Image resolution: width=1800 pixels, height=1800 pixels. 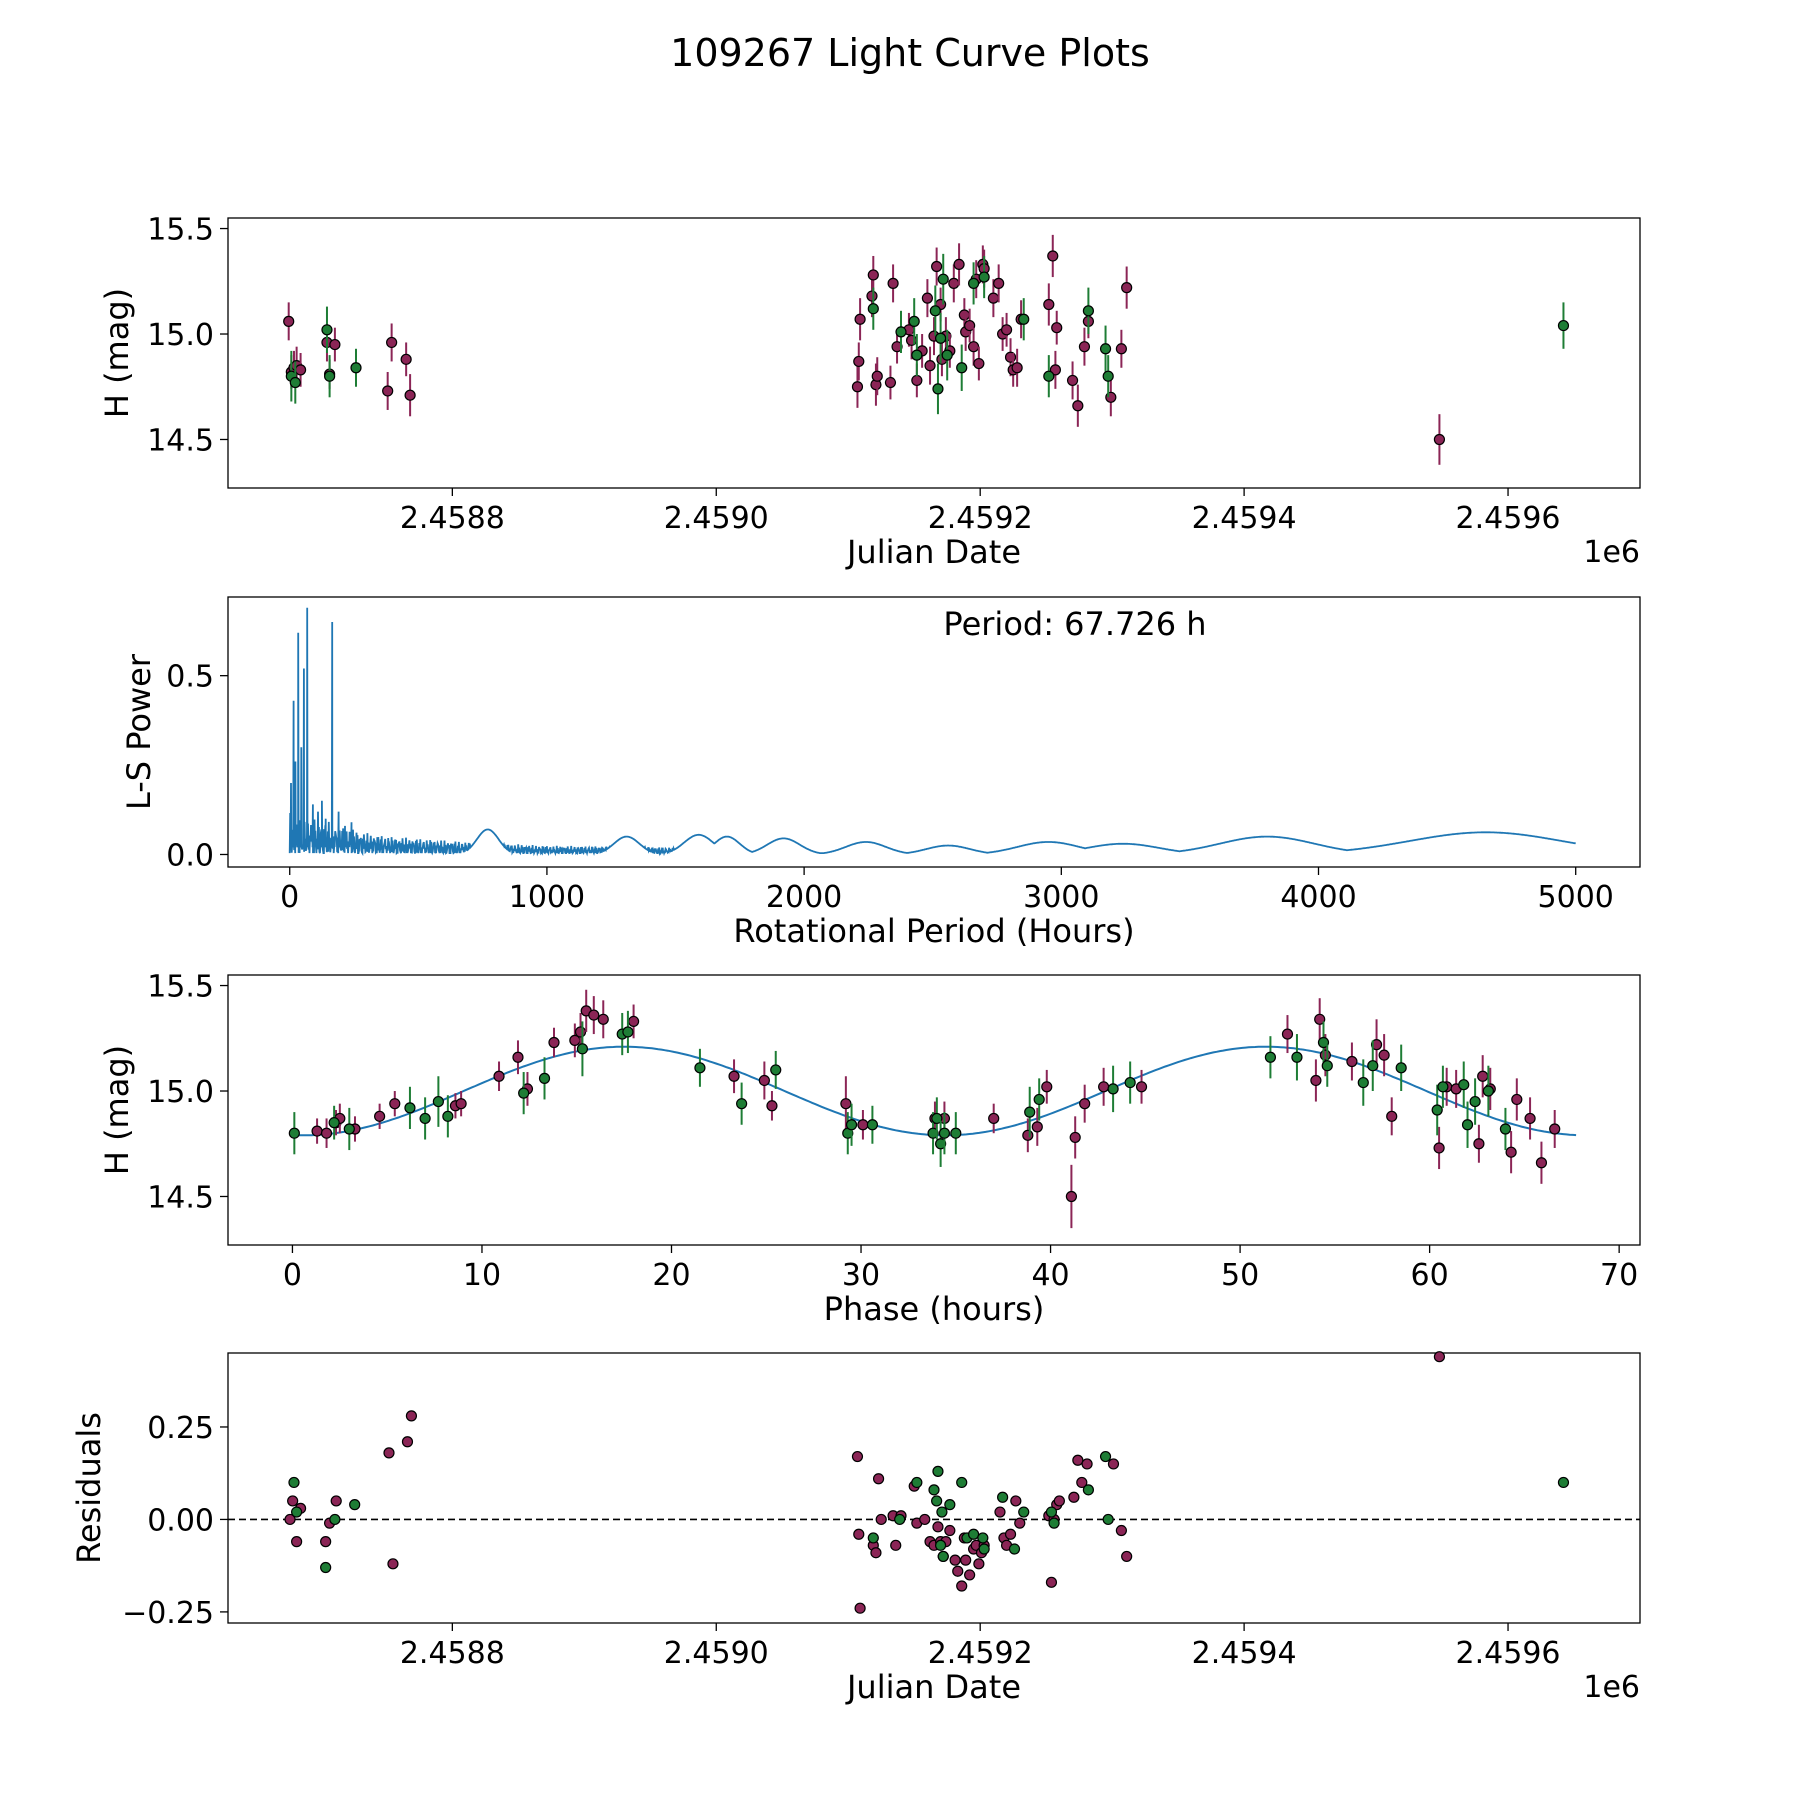 What do you see at coordinates (452, 1653) in the screenshot?
I see `x-tick-label: 2.4588` at bounding box center [452, 1653].